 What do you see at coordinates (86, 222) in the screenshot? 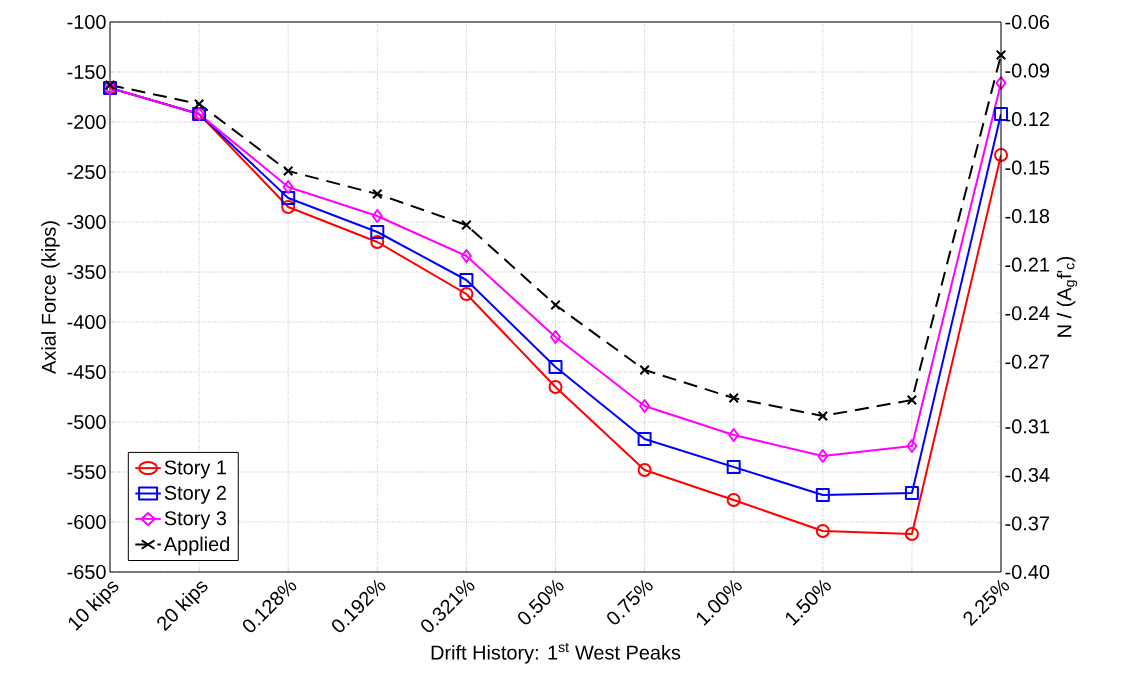
I see `y-tick-label: -300` at bounding box center [86, 222].